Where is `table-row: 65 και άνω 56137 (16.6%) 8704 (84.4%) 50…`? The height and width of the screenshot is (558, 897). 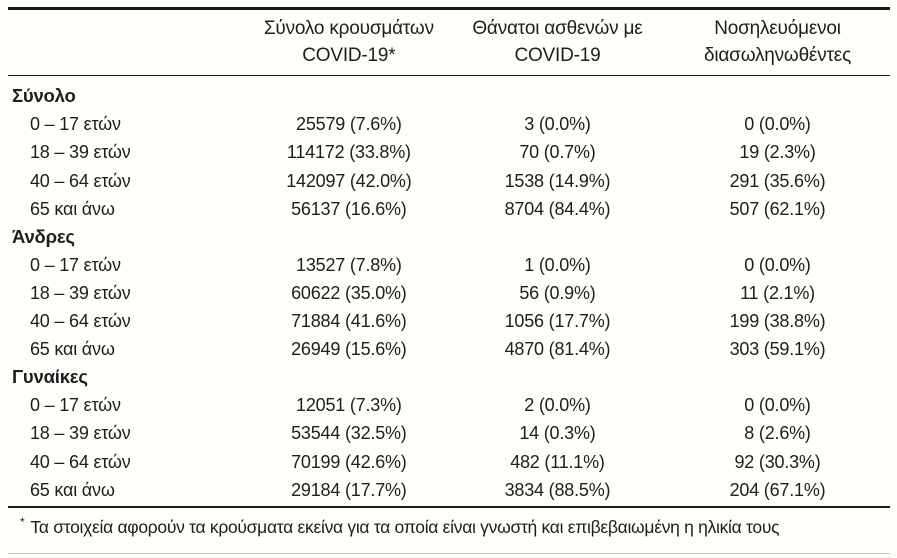 table-row: 65 και άνω 56137 (16.6%) 8704 (84.4%) 50… is located at coordinates (449, 209).